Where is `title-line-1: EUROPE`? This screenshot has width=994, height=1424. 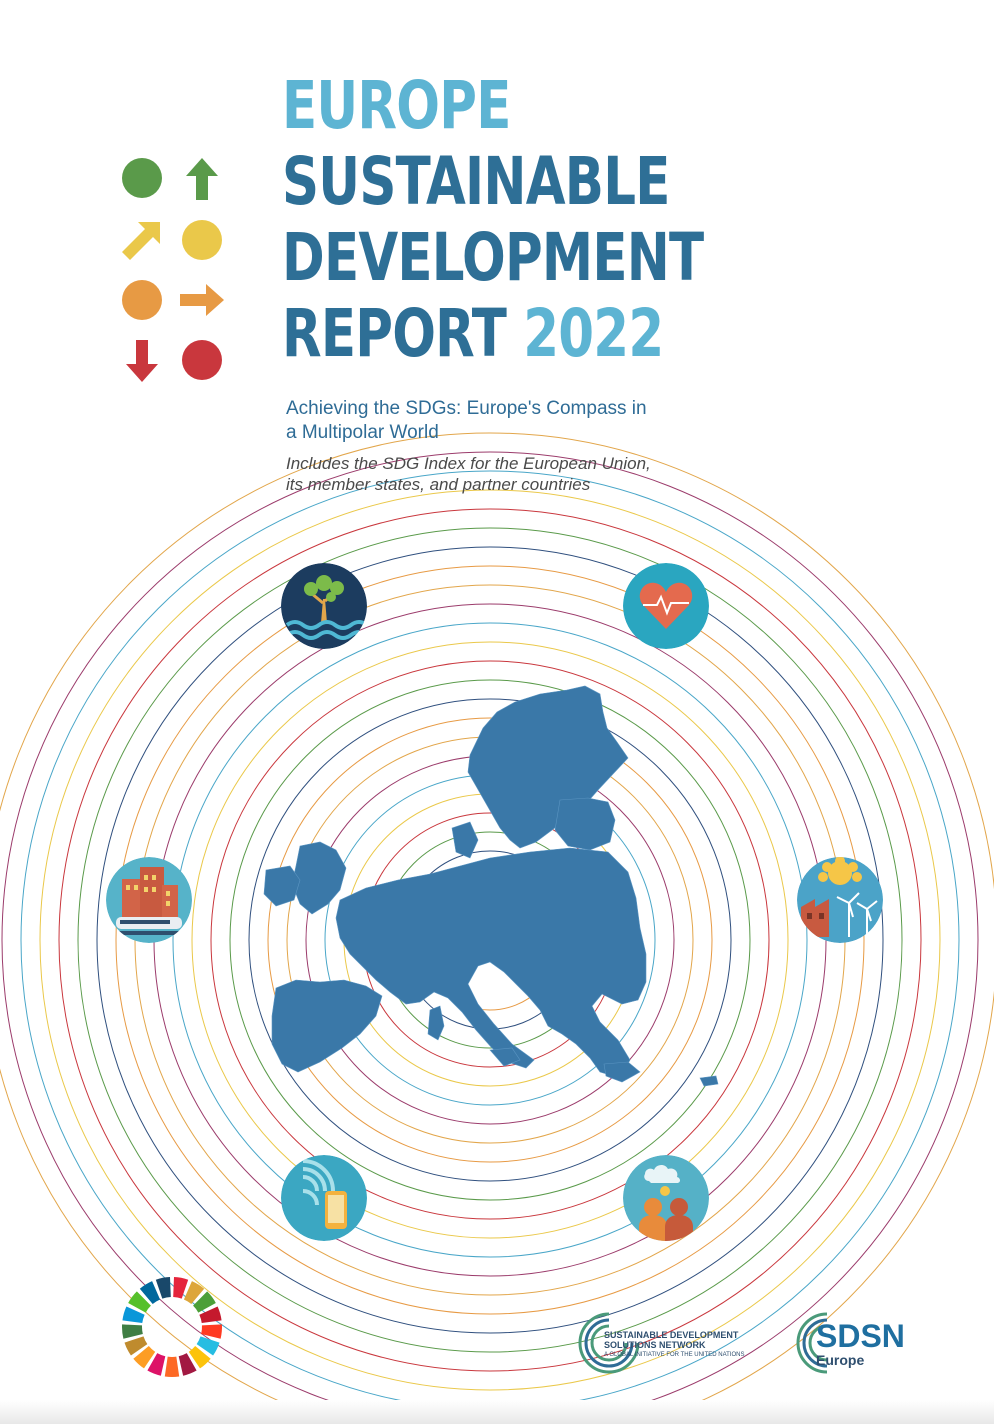 title-line-1: EUROPE is located at coordinates (396, 105).